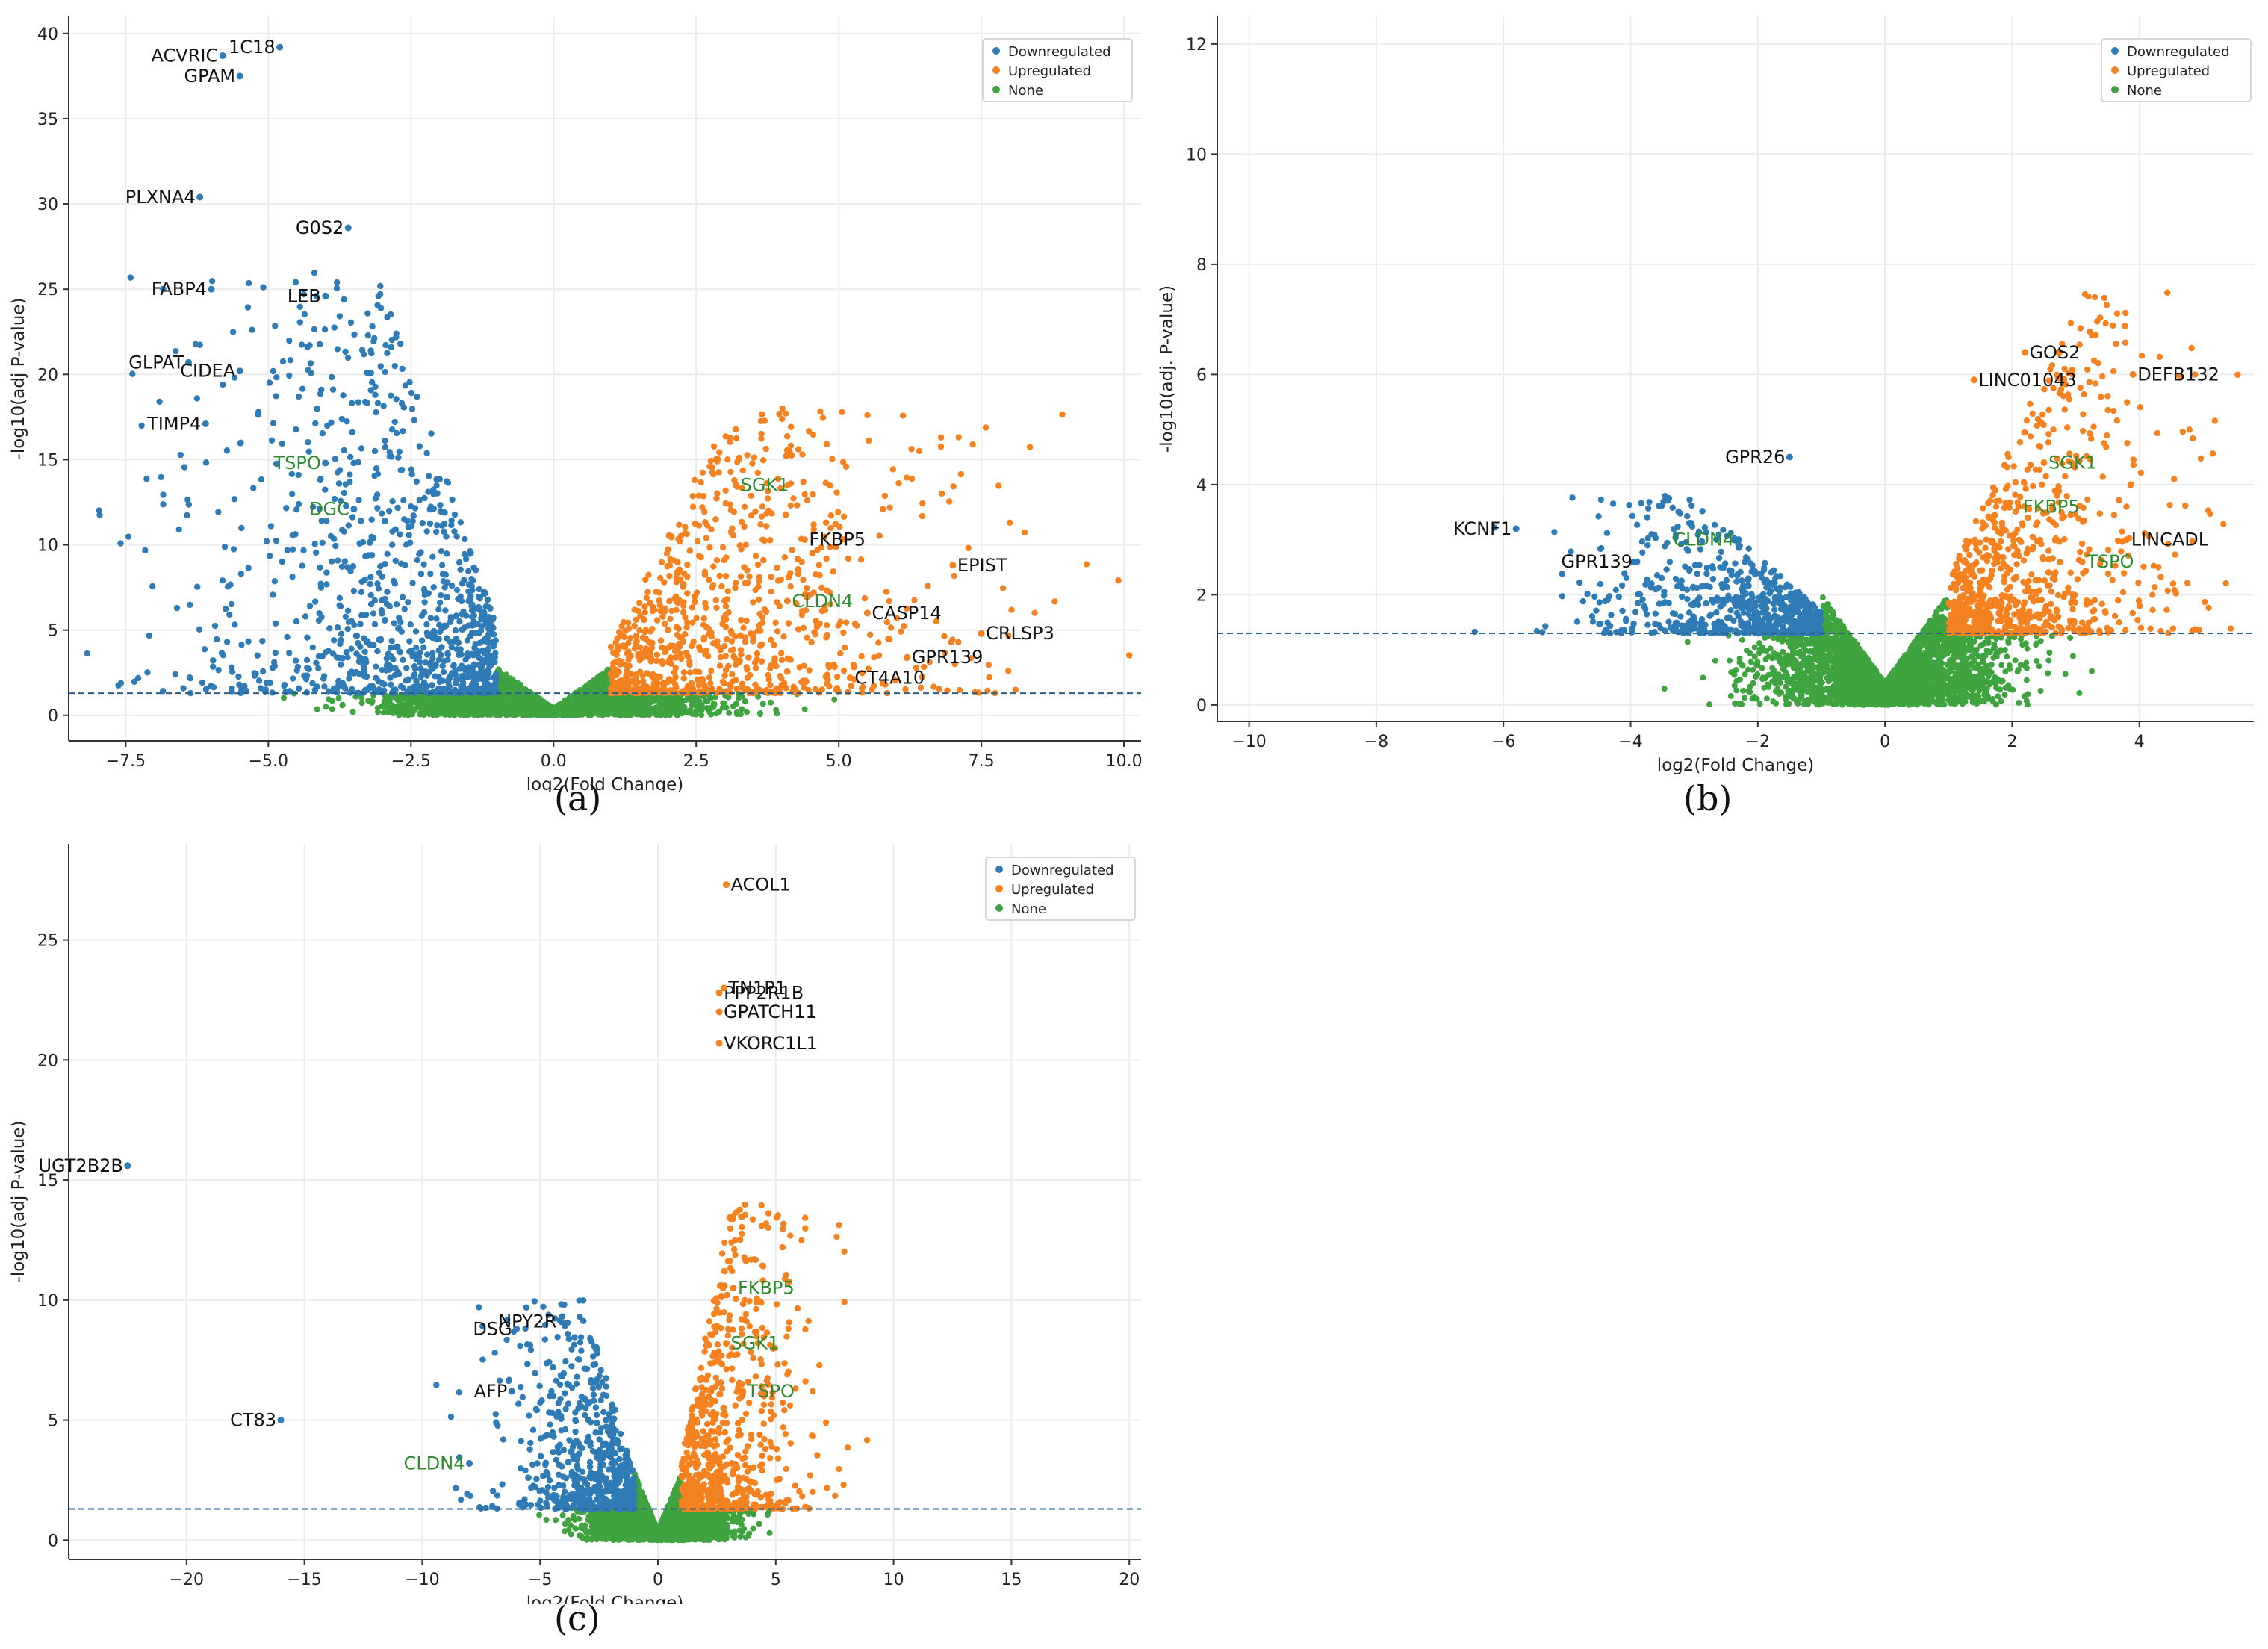 The image size is (2268, 1649). I want to click on annotated-point, so click(200, 197).